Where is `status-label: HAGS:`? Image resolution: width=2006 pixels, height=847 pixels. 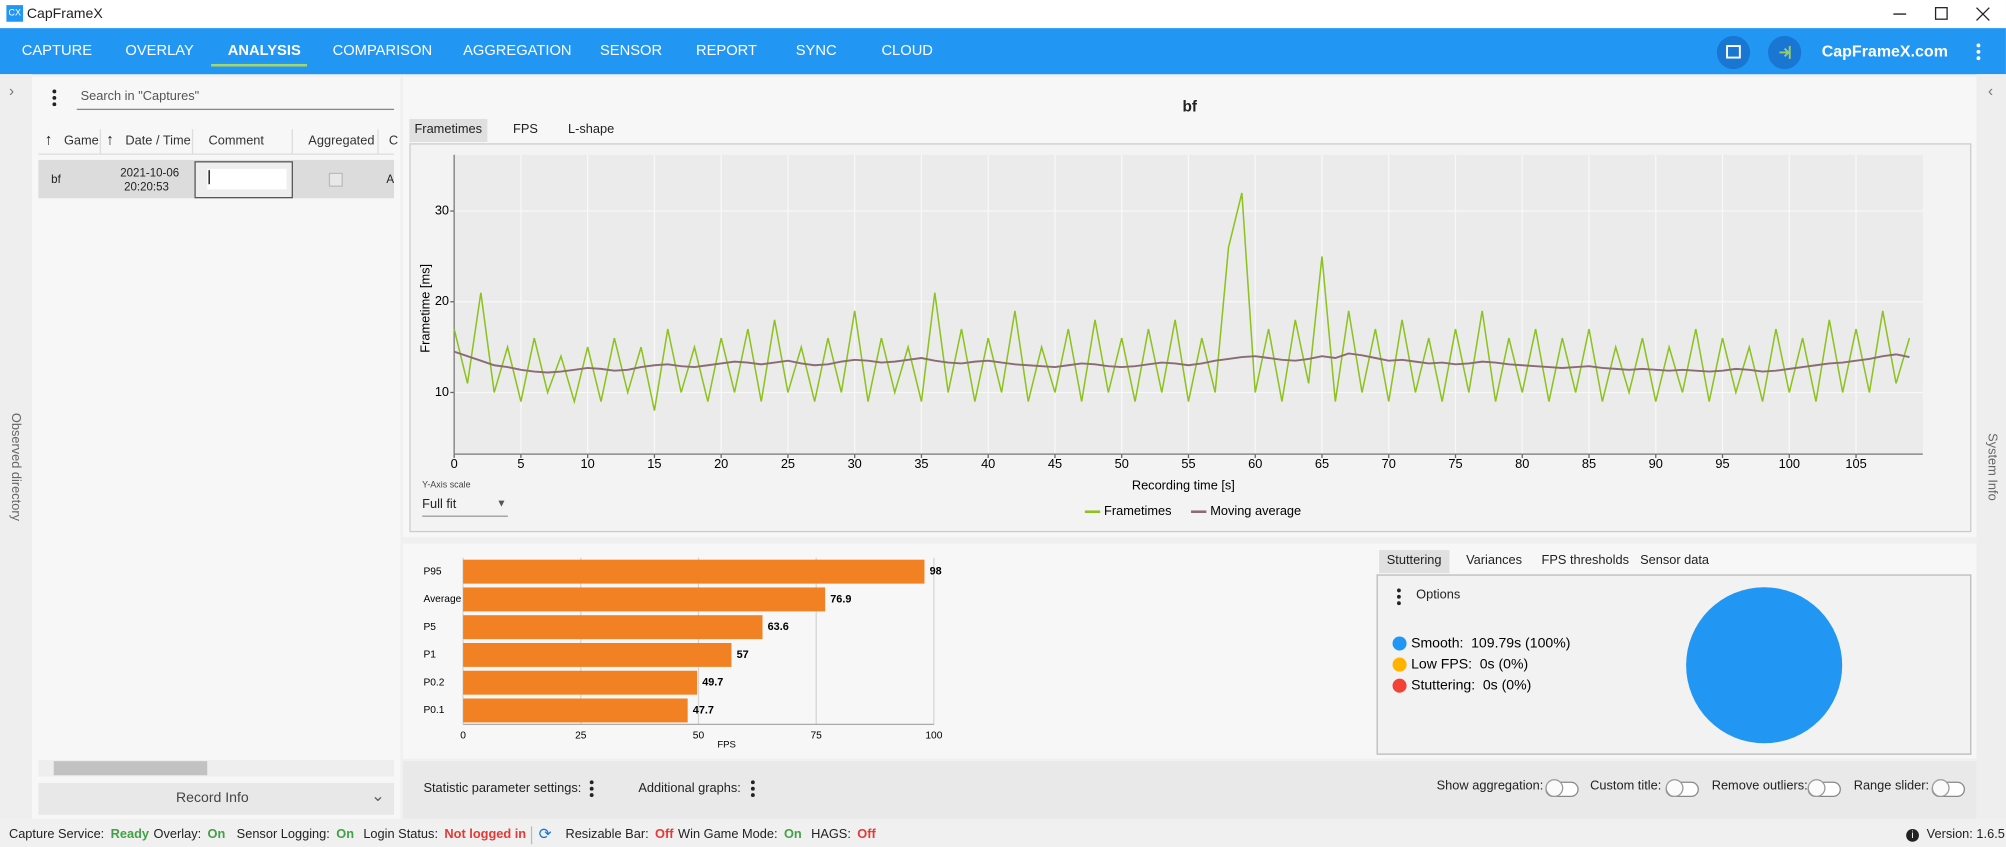 status-label: HAGS: is located at coordinates (831, 834).